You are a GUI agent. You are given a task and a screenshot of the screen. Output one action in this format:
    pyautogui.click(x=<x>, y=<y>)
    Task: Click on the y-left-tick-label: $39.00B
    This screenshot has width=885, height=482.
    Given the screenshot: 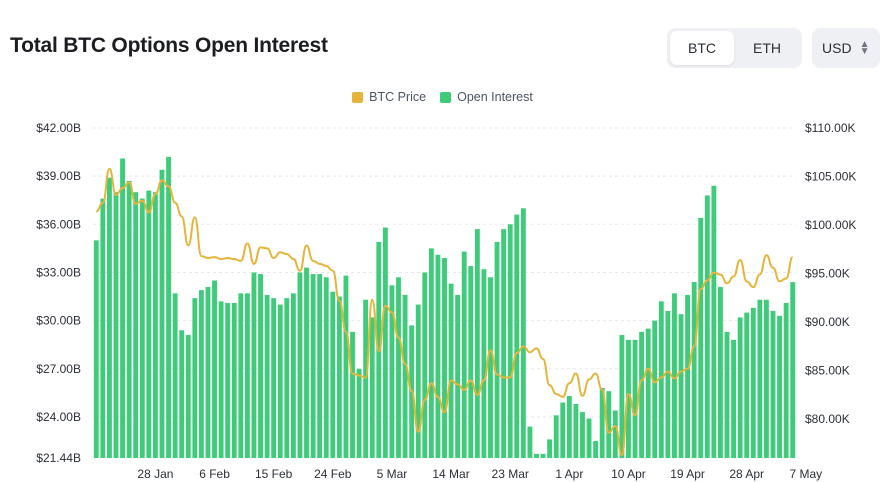 What is the action you would take?
    pyautogui.click(x=58, y=176)
    